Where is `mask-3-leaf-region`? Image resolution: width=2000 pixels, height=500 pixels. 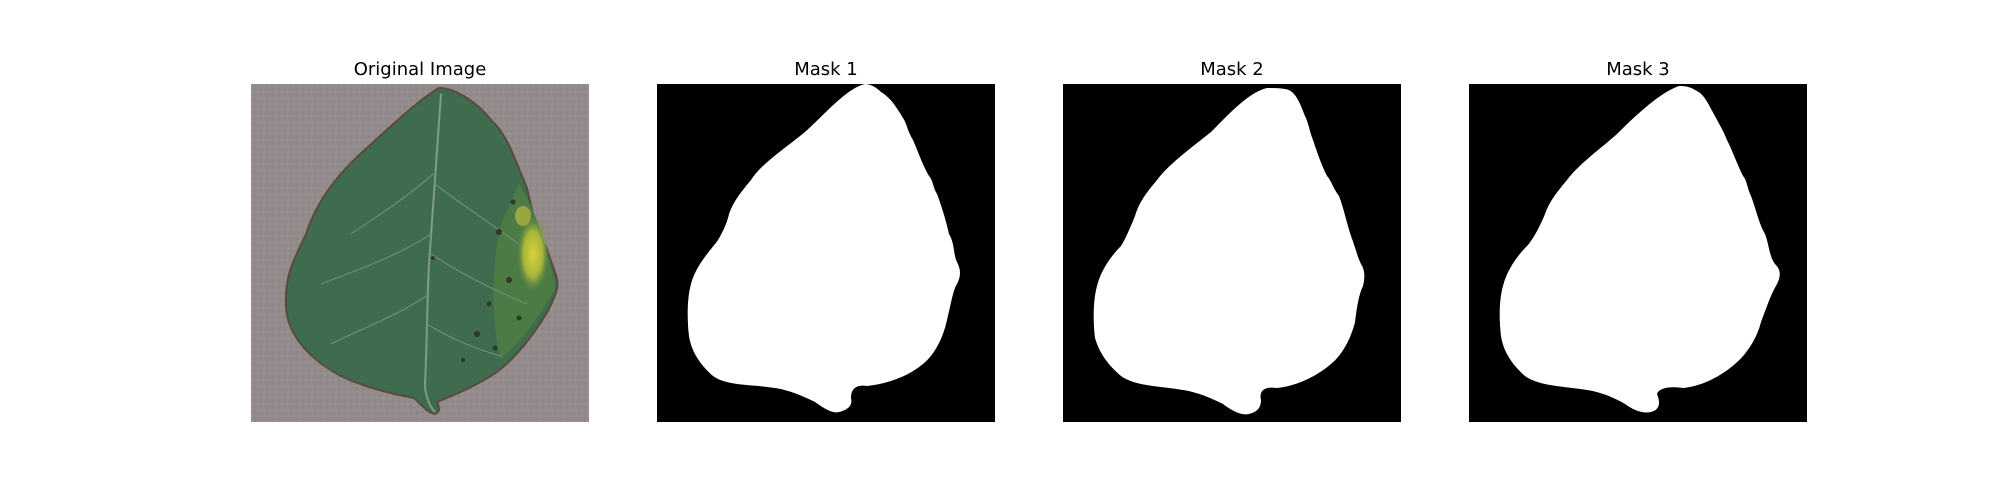
mask-3-leaf-region is located at coordinates (1639, 249).